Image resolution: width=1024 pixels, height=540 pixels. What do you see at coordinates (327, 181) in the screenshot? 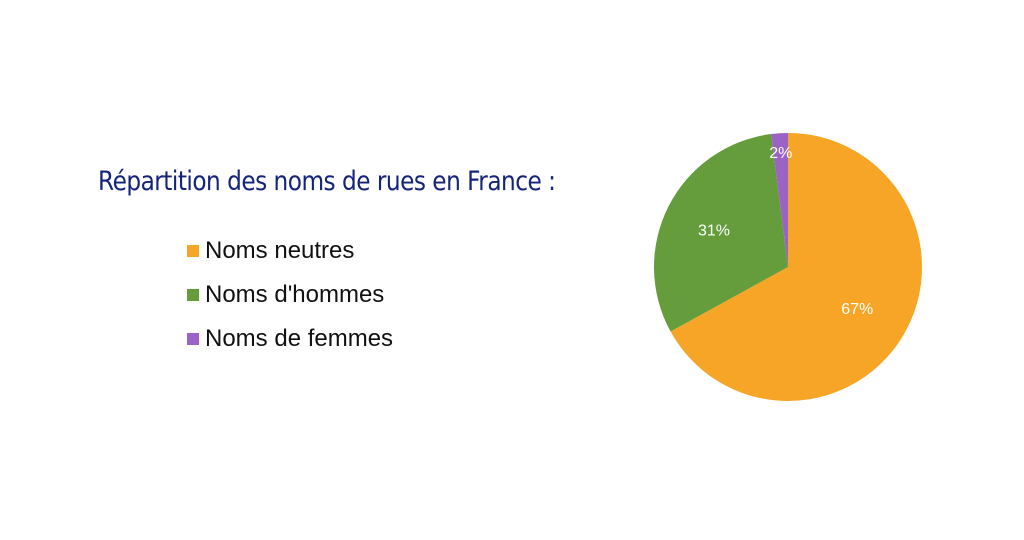
I see `chart-title: Répartition des noms de rues en France :` at bounding box center [327, 181].